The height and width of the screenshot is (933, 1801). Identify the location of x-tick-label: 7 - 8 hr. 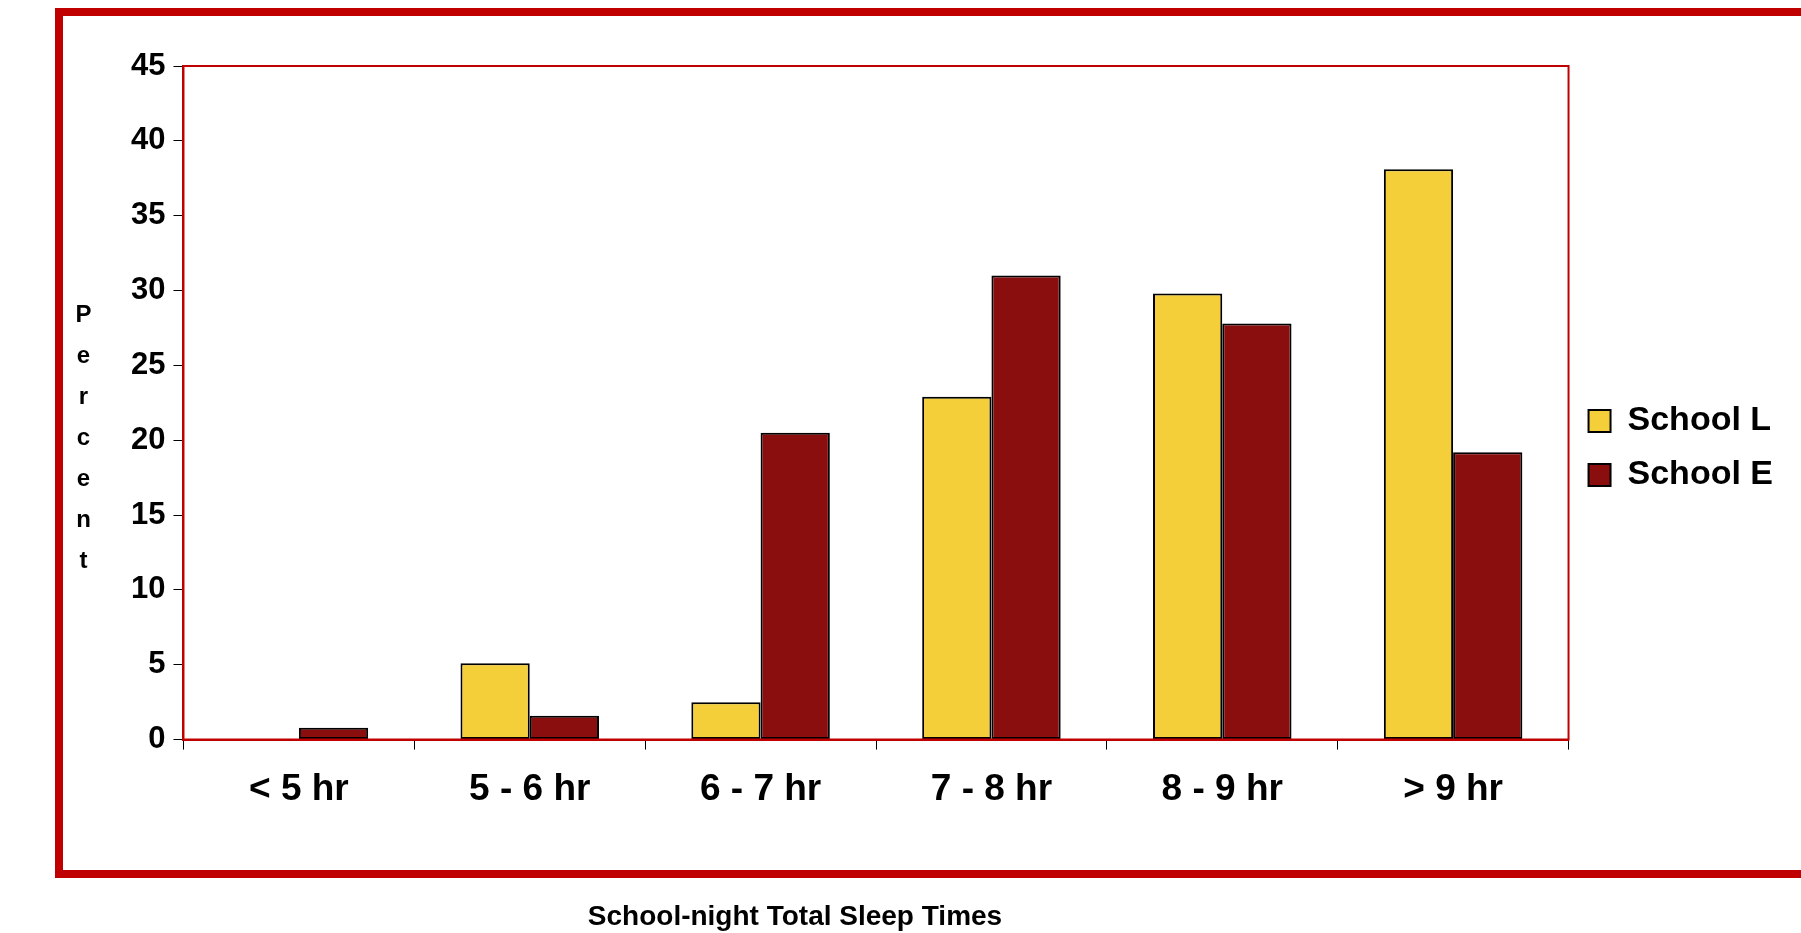
(991, 787).